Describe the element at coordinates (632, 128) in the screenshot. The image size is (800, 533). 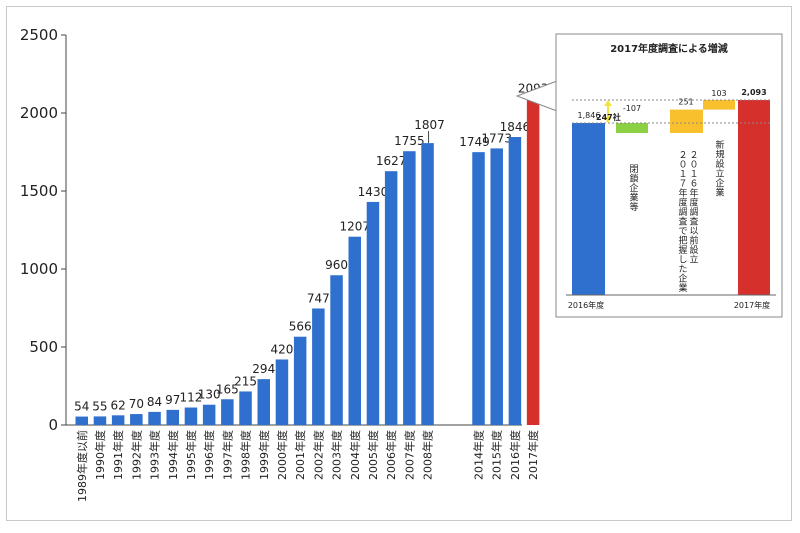
I see `waterfall-bar-closures` at that location.